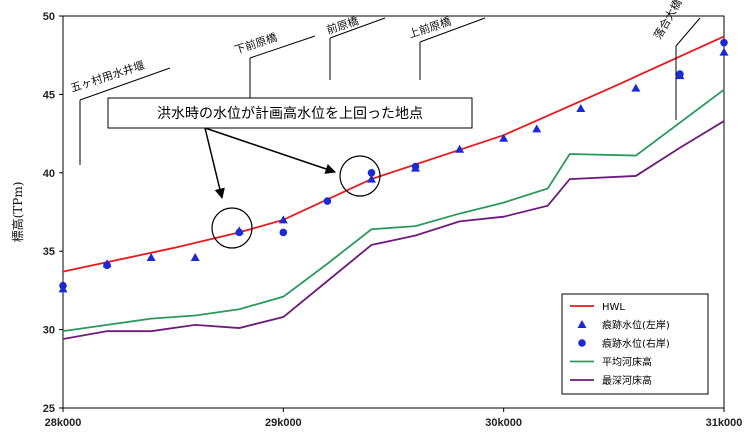  I want to click on x-tick-label: 30k000, so click(503, 423).